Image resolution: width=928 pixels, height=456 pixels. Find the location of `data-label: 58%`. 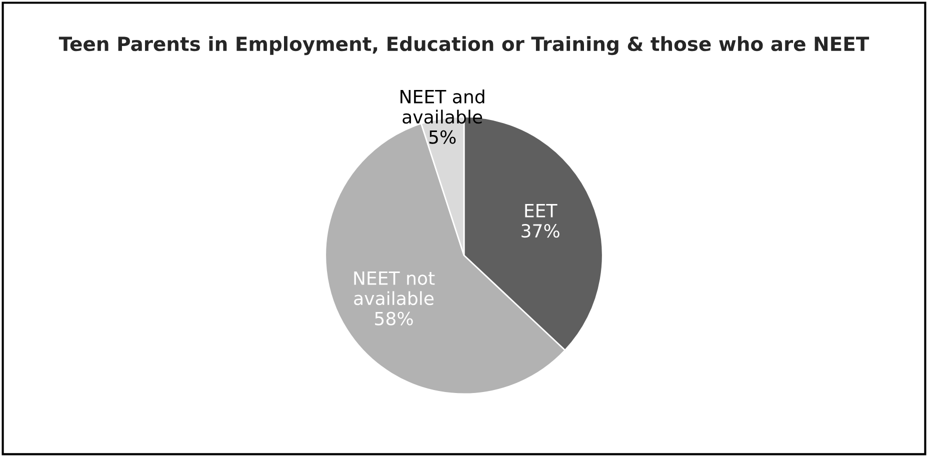

data-label: 58% is located at coordinates (394, 319).